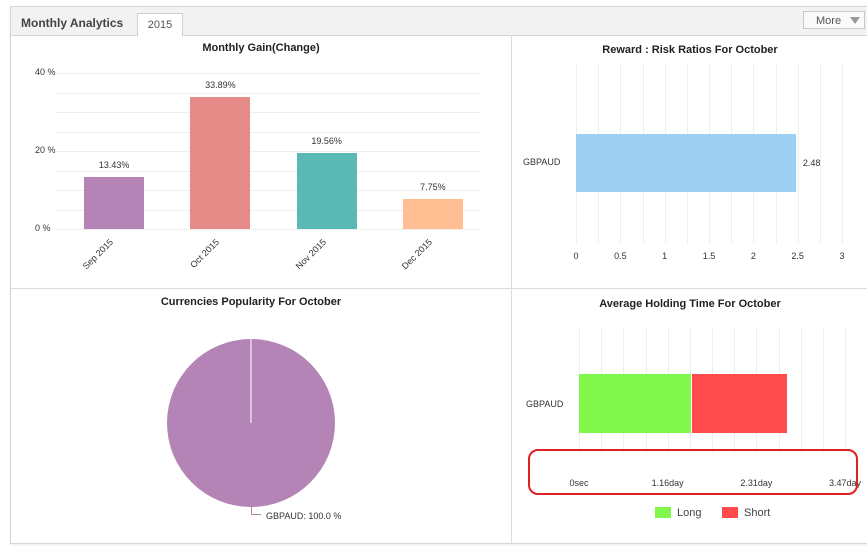 This screenshot has height=550, width=867. Describe the element at coordinates (842, 256) in the screenshot. I see `ratio-xtick-label: 3` at that location.